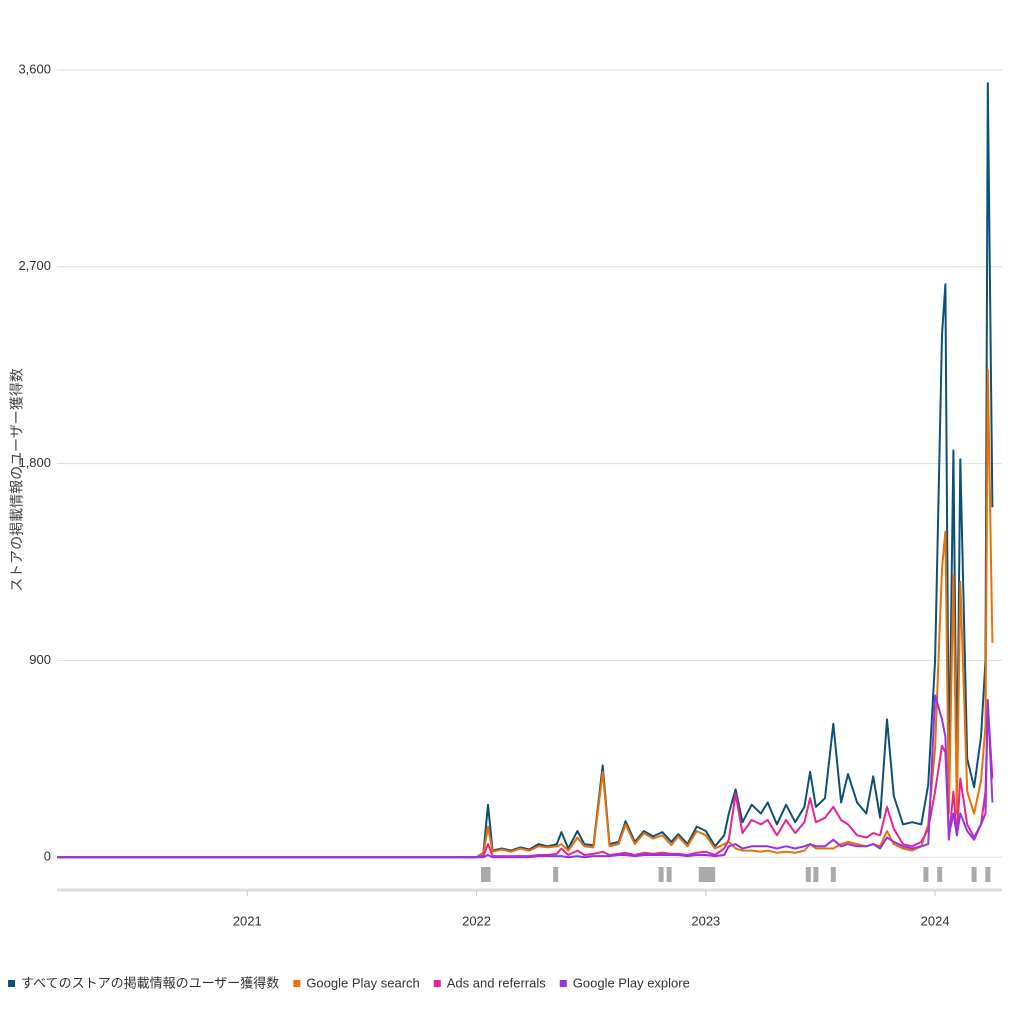  I want to click on legend-label: Google Play search, so click(362, 982).